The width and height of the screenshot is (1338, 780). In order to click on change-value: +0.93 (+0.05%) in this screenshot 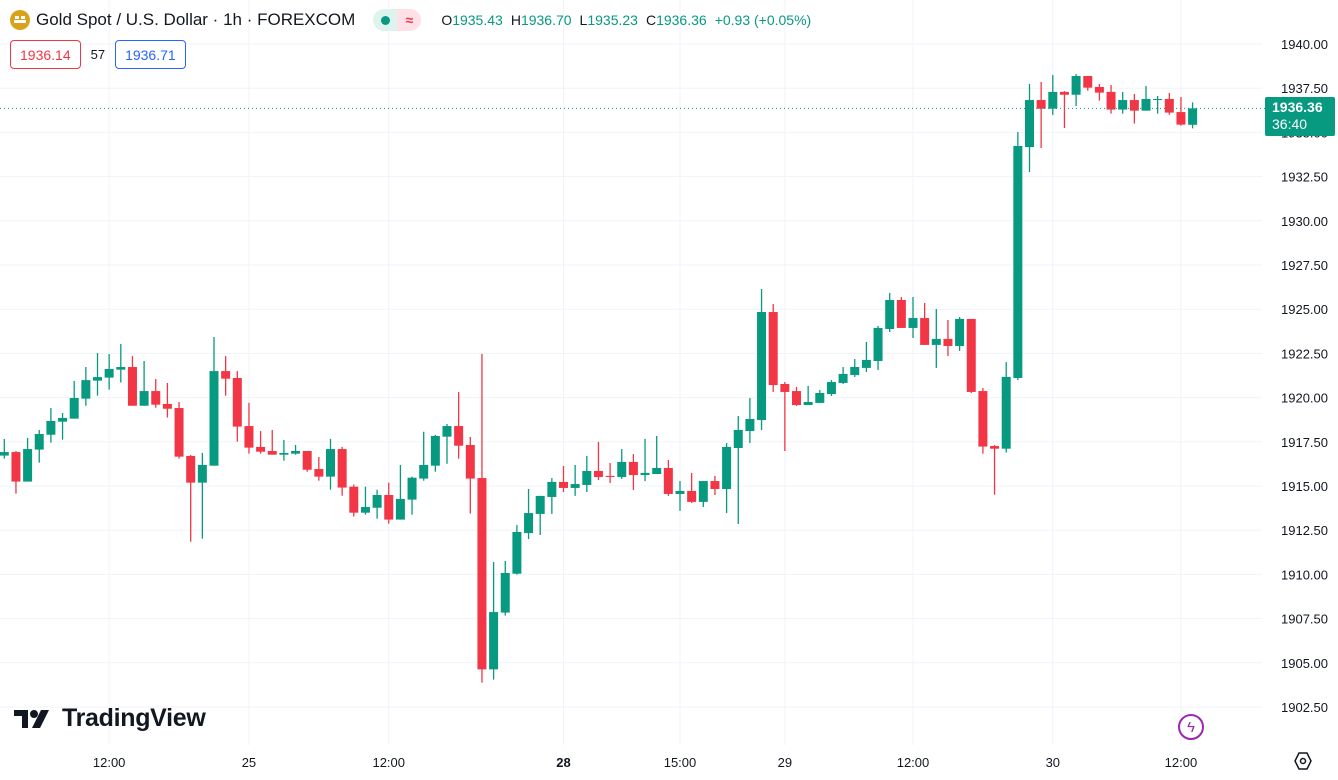, I will do `click(763, 20)`.